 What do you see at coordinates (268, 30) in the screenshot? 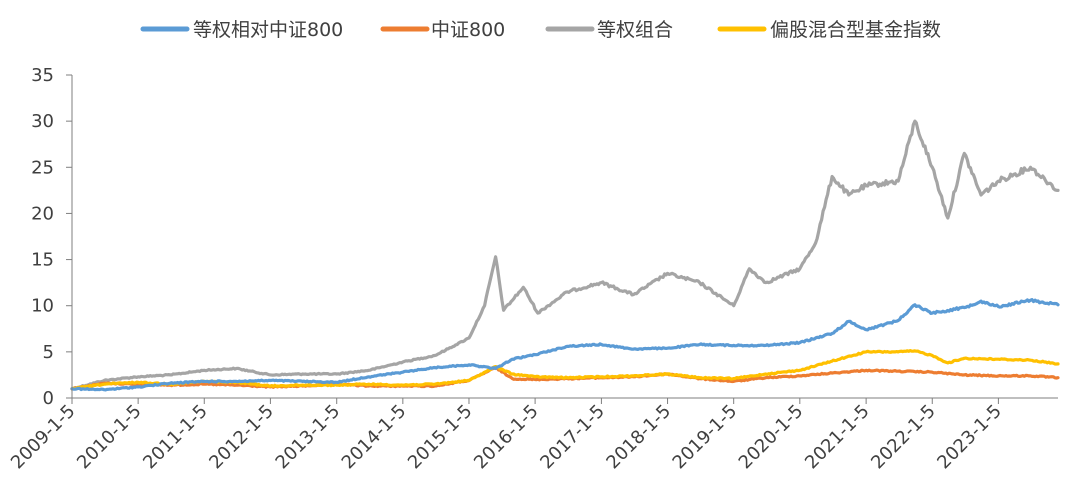
I see `legend-label: 等权相对中证800` at bounding box center [268, 30].